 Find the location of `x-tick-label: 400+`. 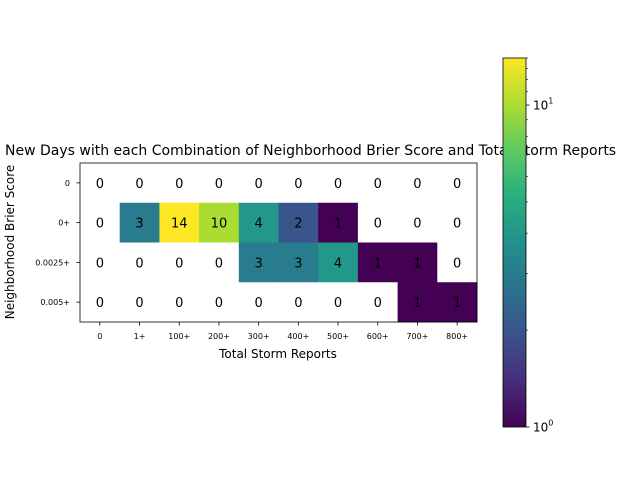

x-tick-label: 400+ is located at coordinates (298, 336).